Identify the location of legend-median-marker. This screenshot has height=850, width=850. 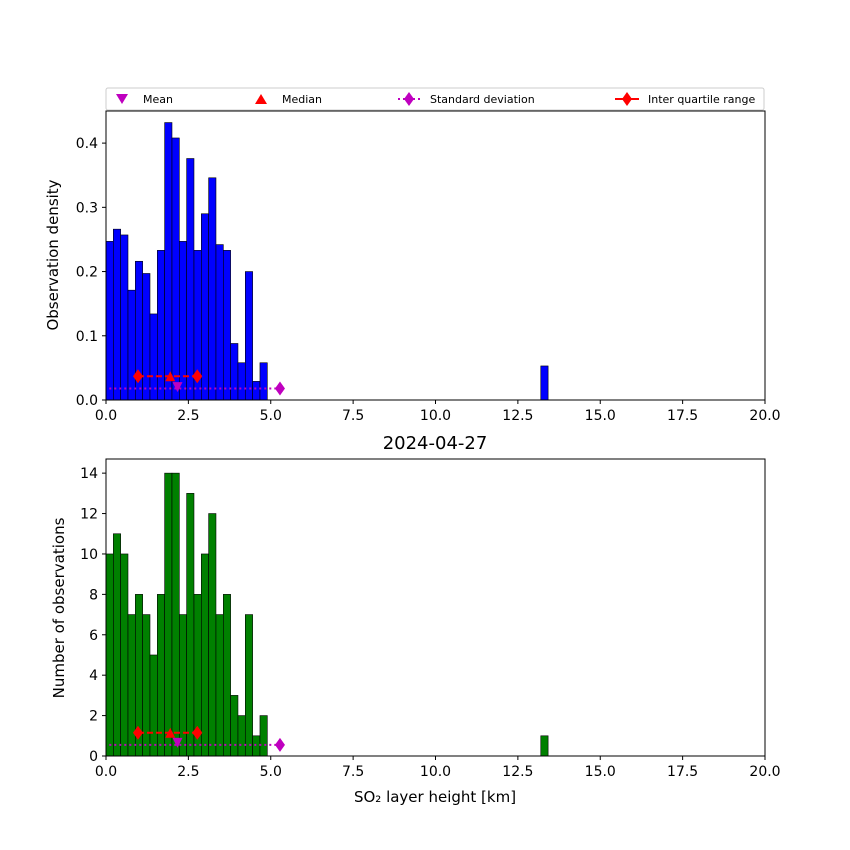
(261, 99).